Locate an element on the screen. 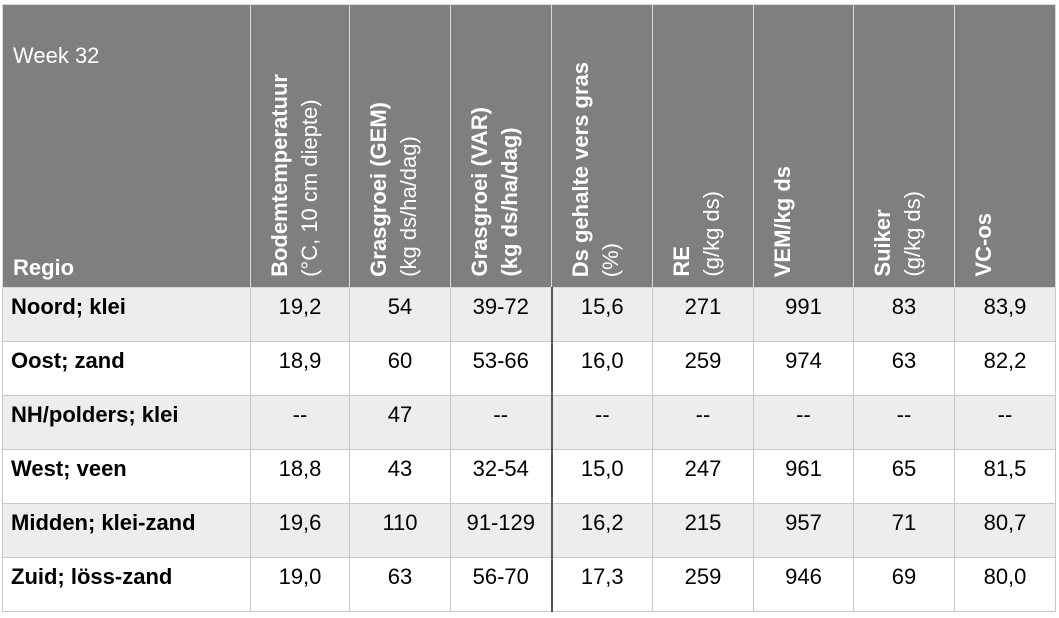 Image resolution: width=1059 pixels, height=618 pixels. column-title: Suiker is located at coordinates (882, 243).